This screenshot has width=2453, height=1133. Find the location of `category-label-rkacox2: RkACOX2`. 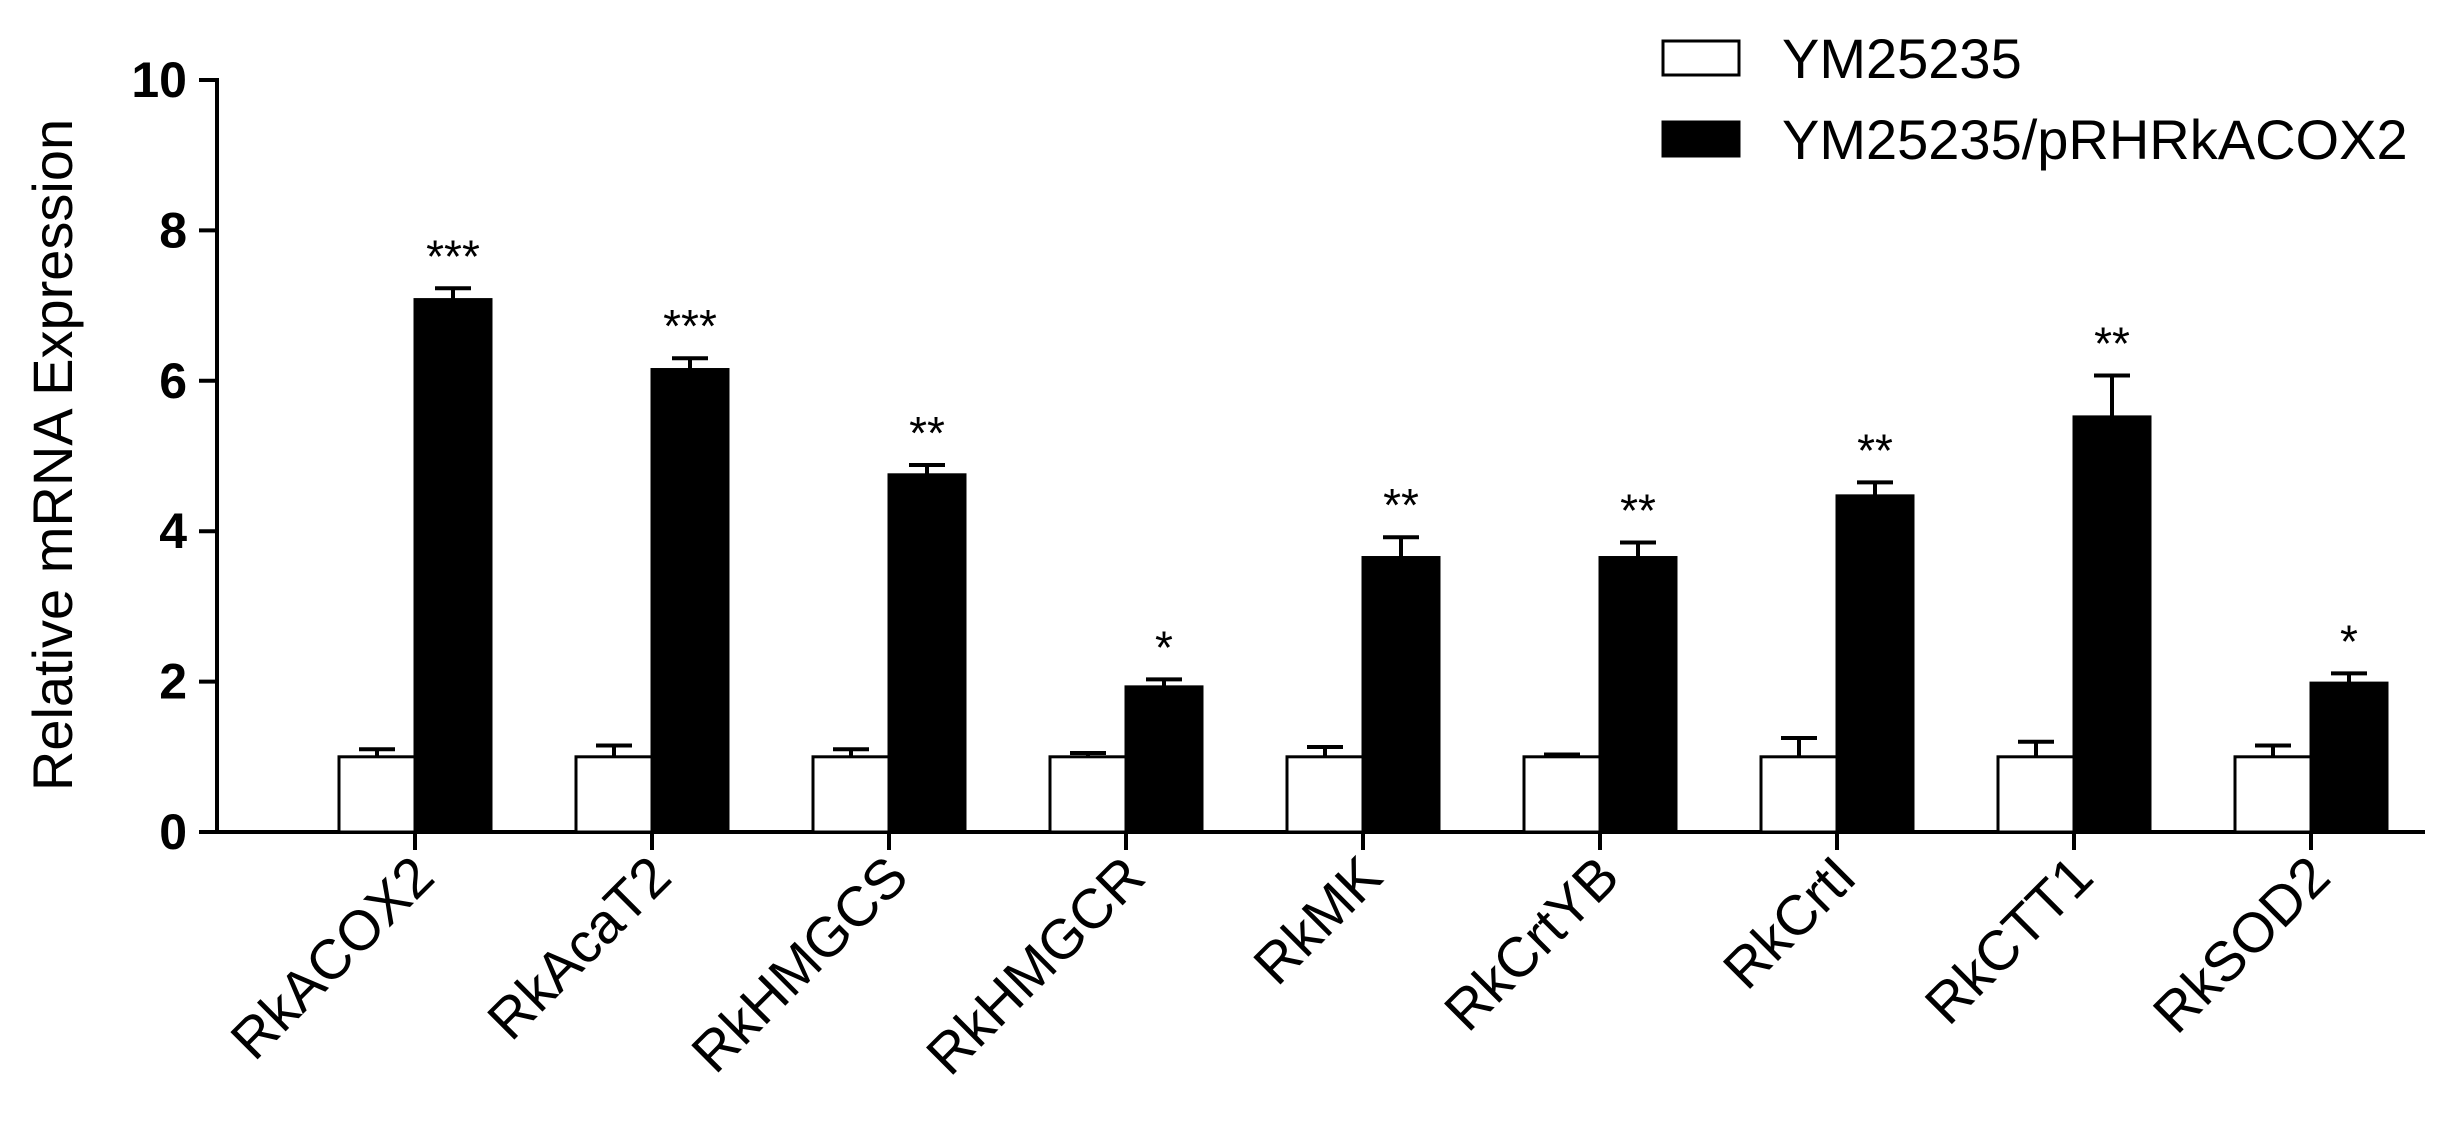

category-label-rkacox2: RkACOX2 is located at coordinates (331, 957).